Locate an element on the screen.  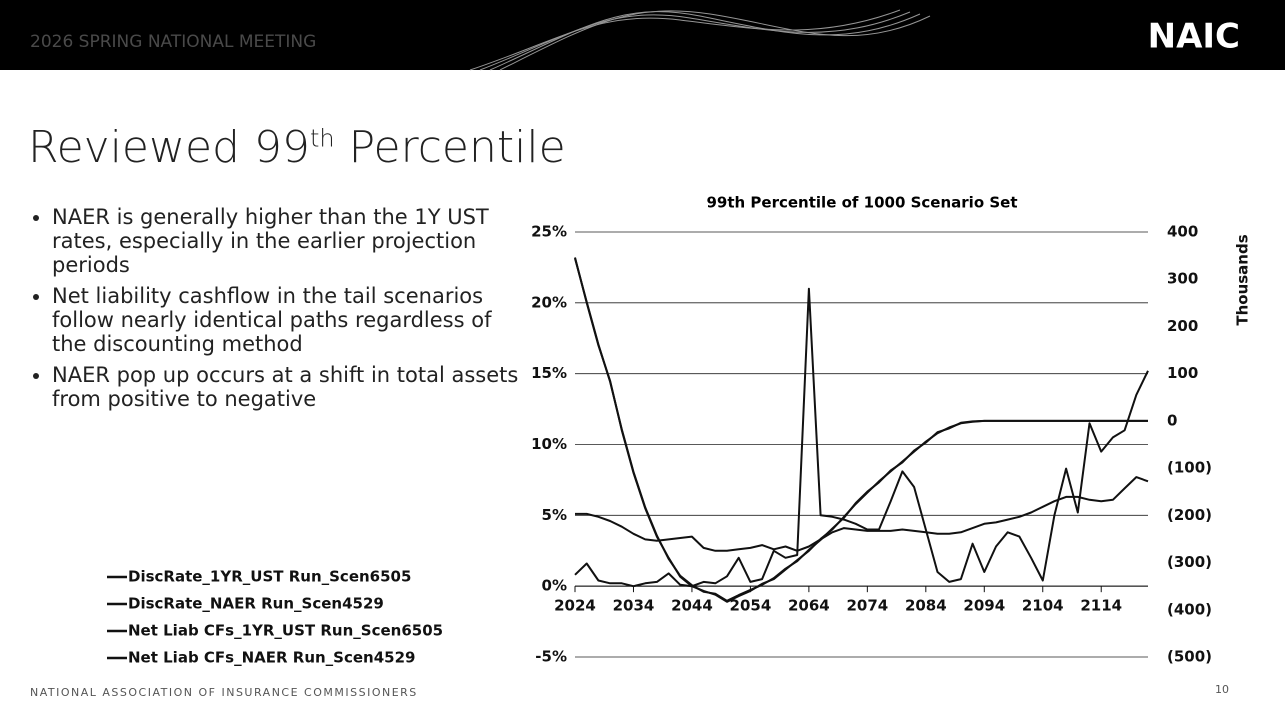
legend-label: DiscRate_NAER Run_Scen4529 is located at coordinates (256, 604).